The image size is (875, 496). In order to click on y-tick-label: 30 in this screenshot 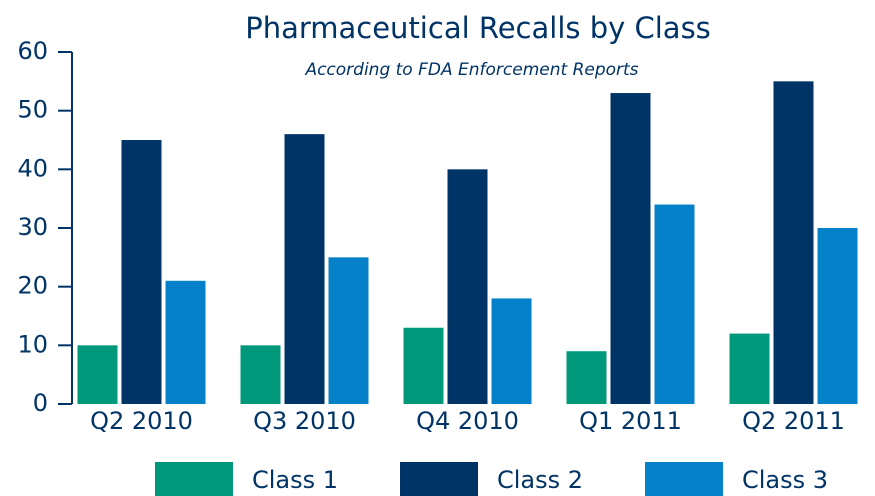, I will do `click(32, 227)`.